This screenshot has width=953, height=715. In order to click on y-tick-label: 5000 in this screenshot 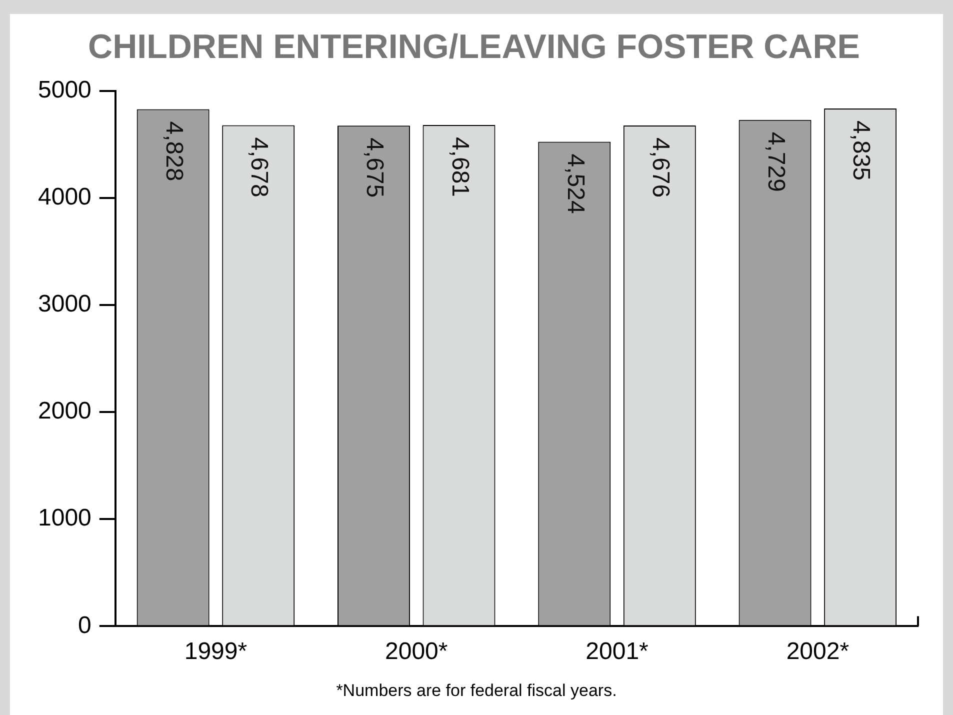, I will do `click(65, 90)`.